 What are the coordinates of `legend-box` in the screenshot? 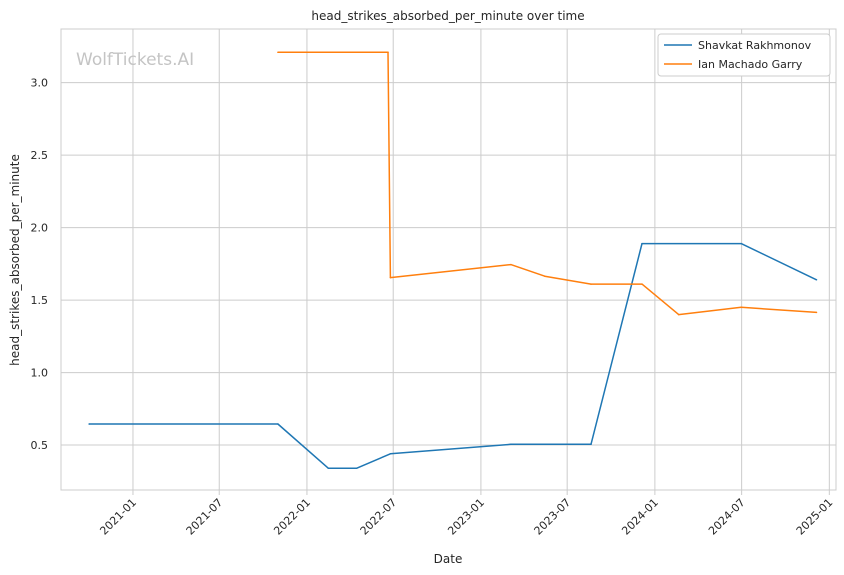 It's located at (744, 55).